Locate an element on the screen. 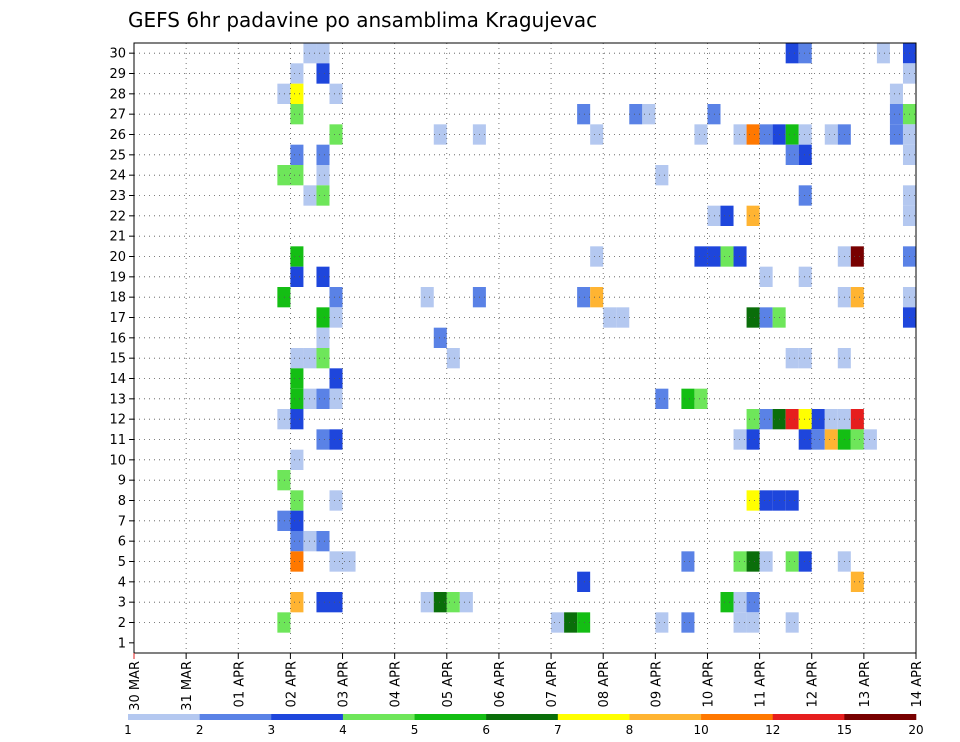 The image size is (960, 742). legend-label: 10 is located at coordinates (700, 730).